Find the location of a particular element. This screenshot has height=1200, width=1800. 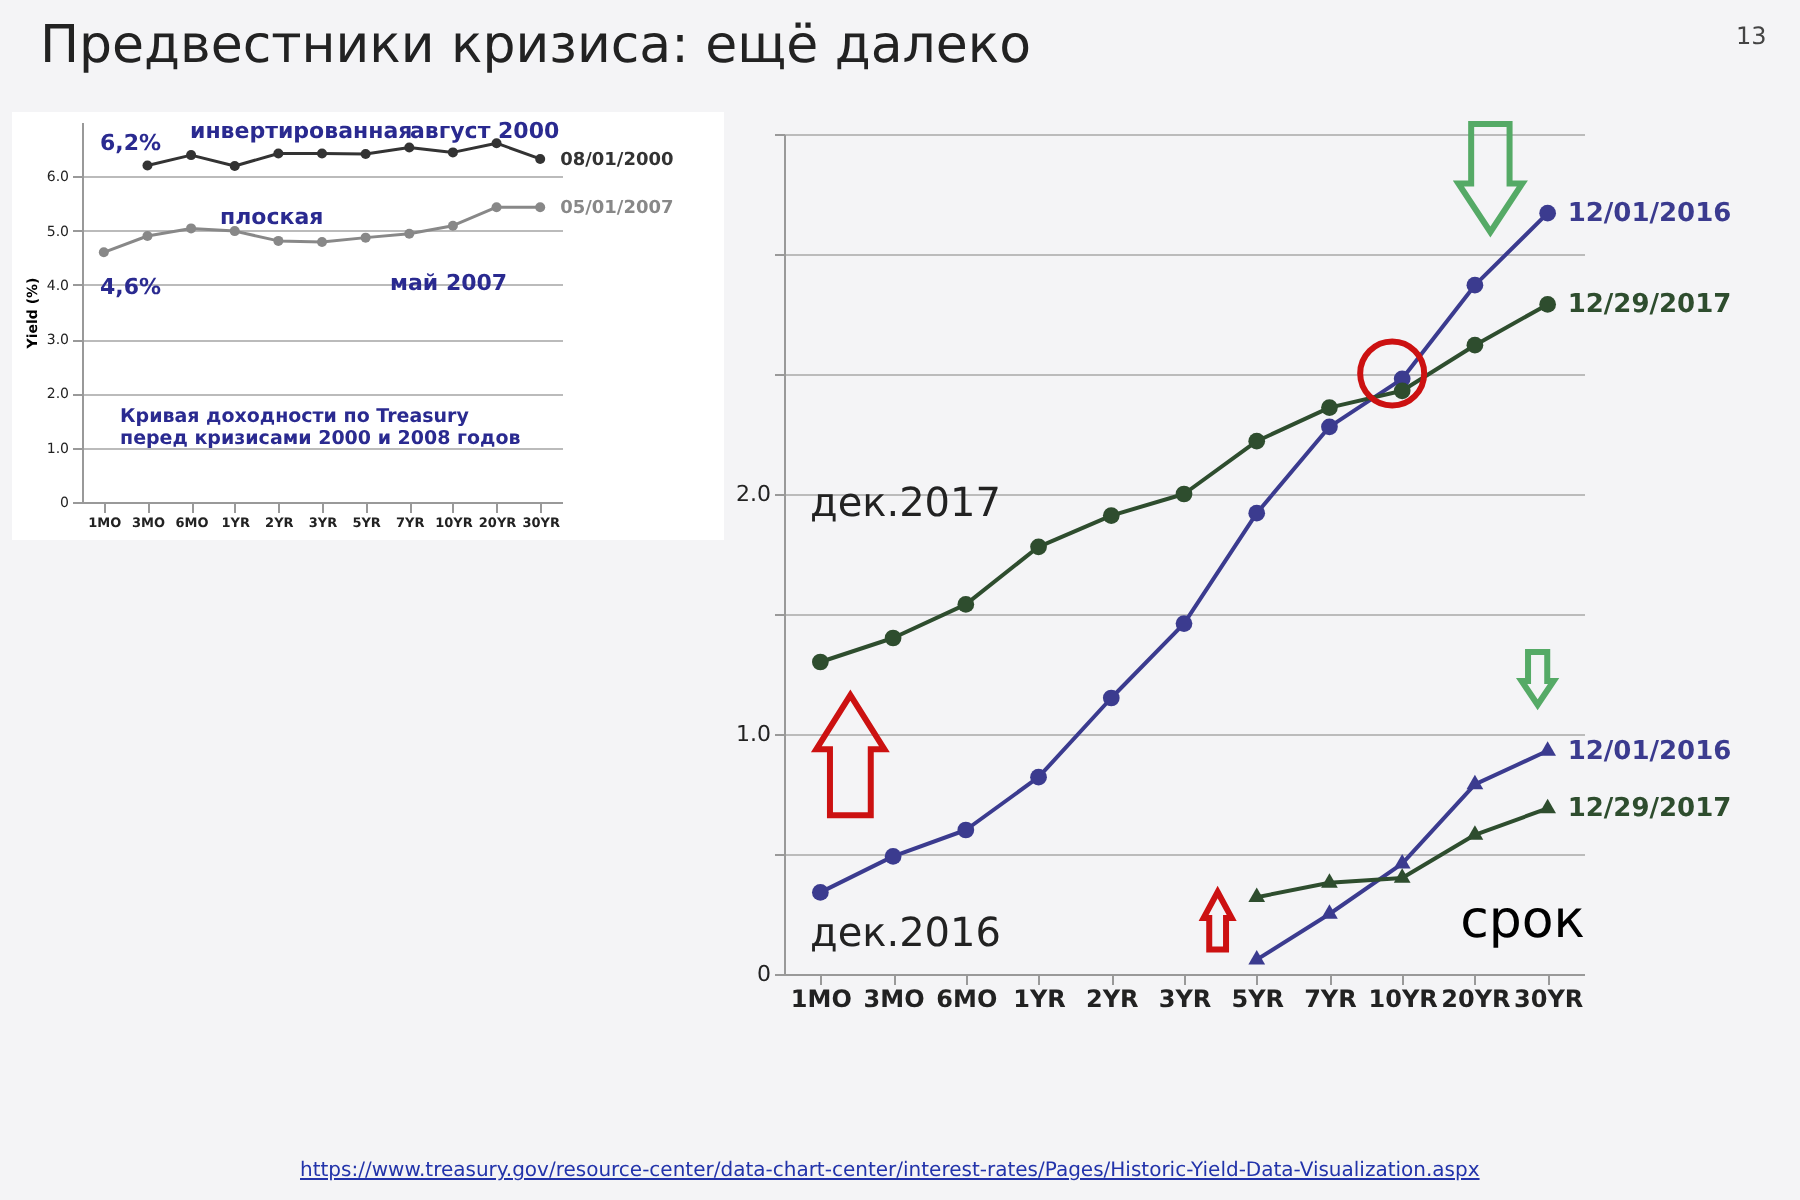

y-tick-label: 0 is located at coordinates (764, 974).